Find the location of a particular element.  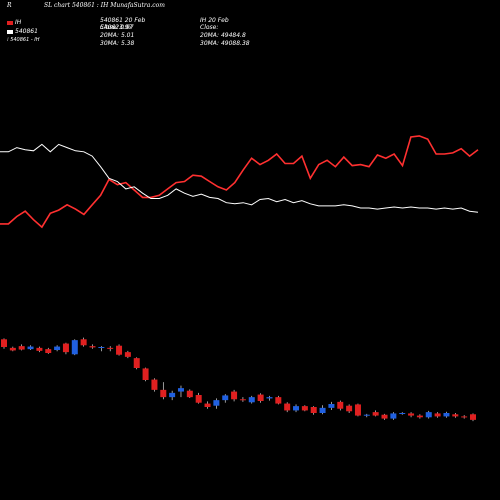

legend-series2: 540861 is located at coordinates (22, 31).